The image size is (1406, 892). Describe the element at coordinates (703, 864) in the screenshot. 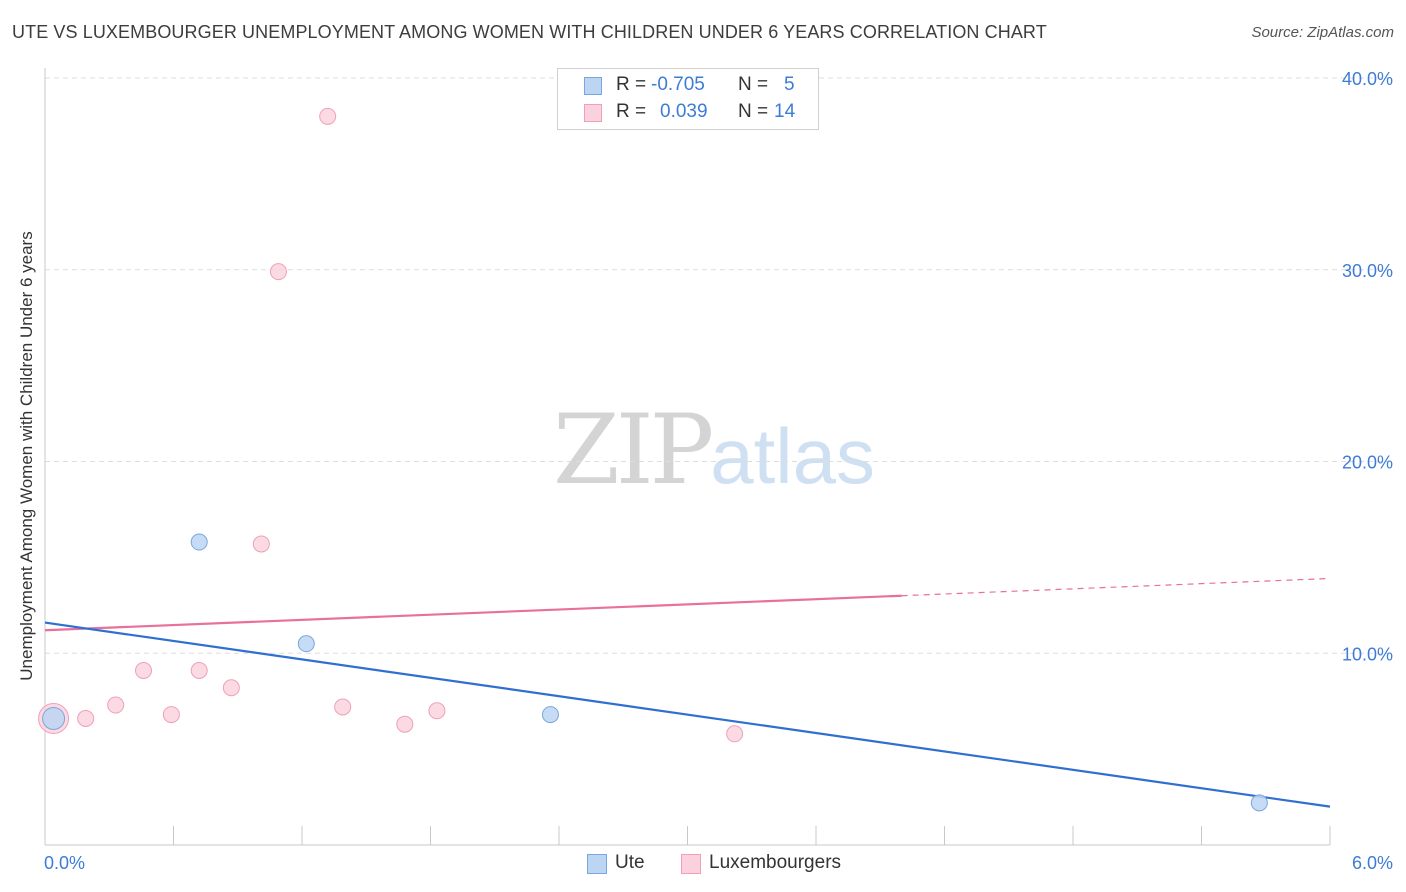

I see `legend: Ute Luxembourgers` at that location.